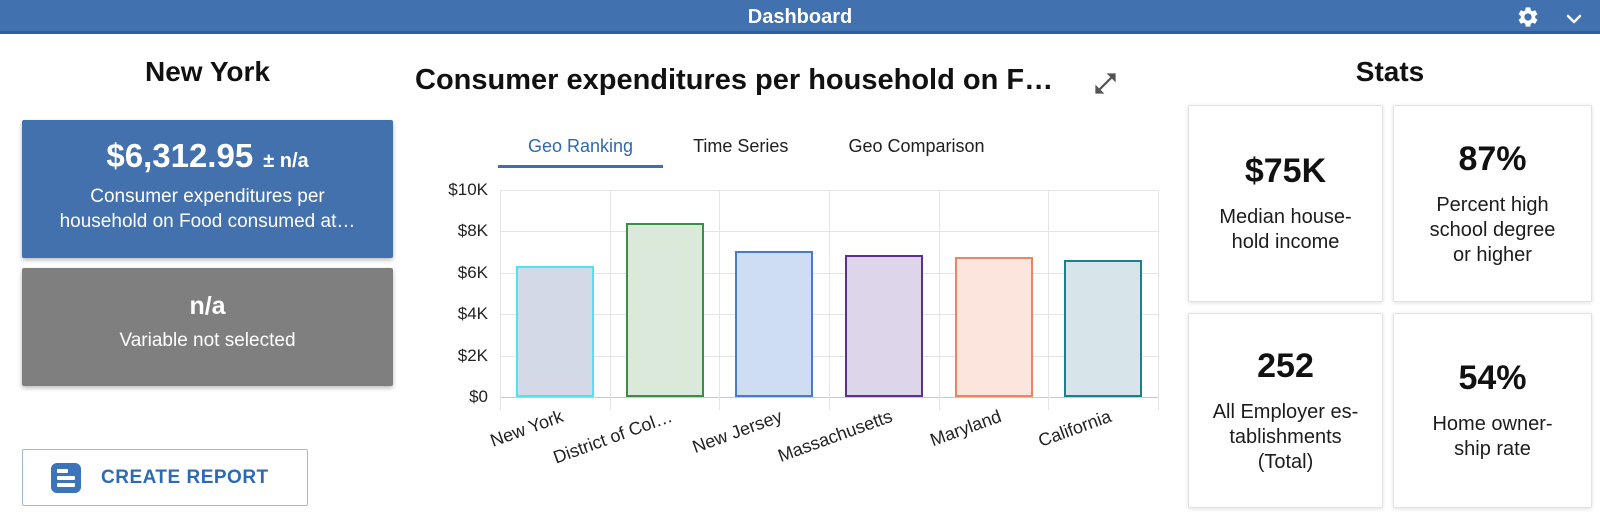 Image resolution: width=1600 pixels, height=531 pixels. What do you see at coordinates (472, 355) in the screenshot?
I see `y-tick-label: $2K` at bounding box center [472, 355].